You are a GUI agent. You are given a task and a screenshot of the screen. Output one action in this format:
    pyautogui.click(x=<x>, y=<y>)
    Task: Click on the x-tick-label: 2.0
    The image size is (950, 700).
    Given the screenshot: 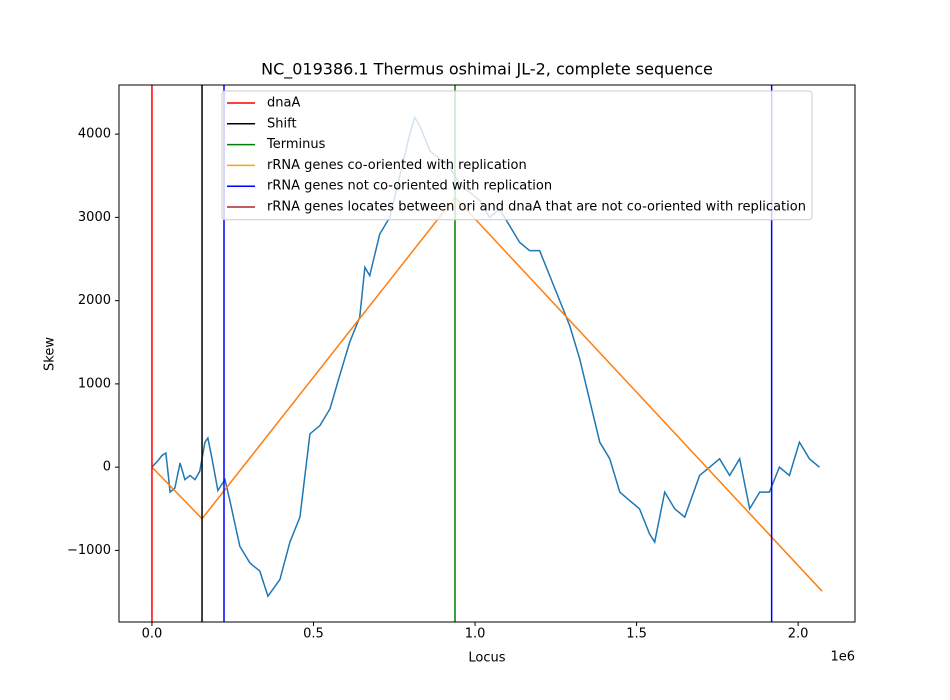 What is the action you would take?
    pyautogui.click(x=798, y=634)
    